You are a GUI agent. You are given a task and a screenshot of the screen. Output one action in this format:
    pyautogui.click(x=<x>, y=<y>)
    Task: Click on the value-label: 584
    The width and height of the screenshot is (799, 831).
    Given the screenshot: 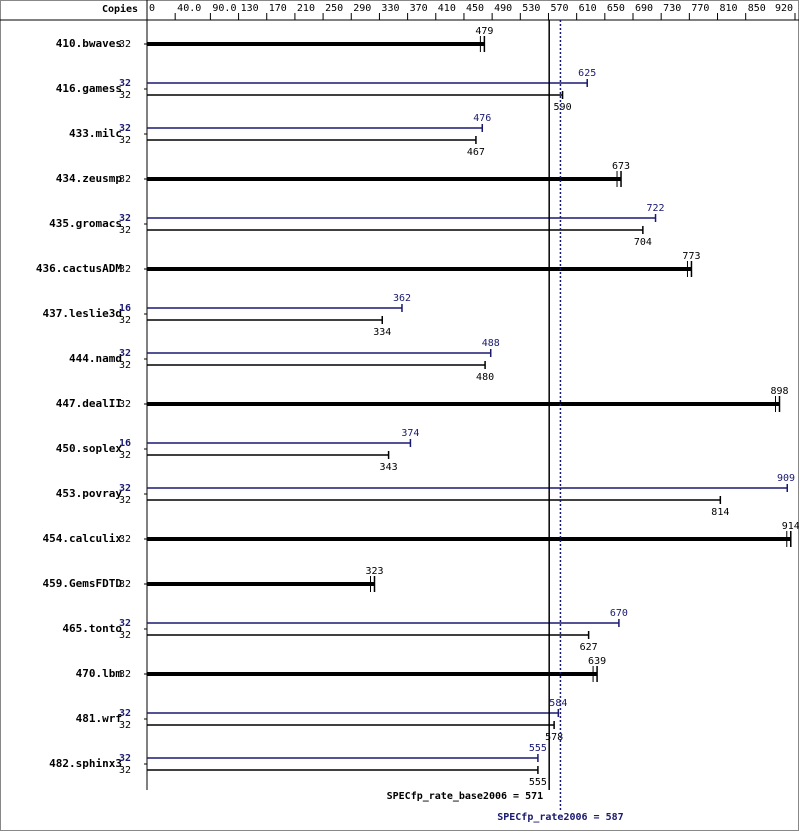 What is the action you would take?
    pyautogui.click(x=558, y=703)
    